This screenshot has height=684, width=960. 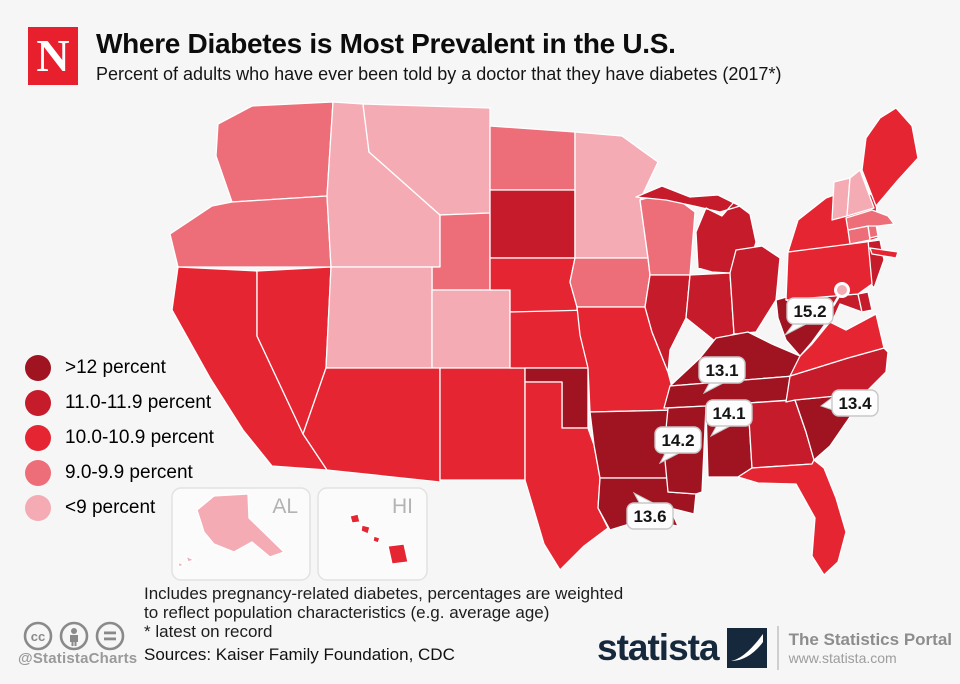 What do you see at coordinates (755, 290) in the screenshot?
I see `state-oh` at bounding box center [755, 290].